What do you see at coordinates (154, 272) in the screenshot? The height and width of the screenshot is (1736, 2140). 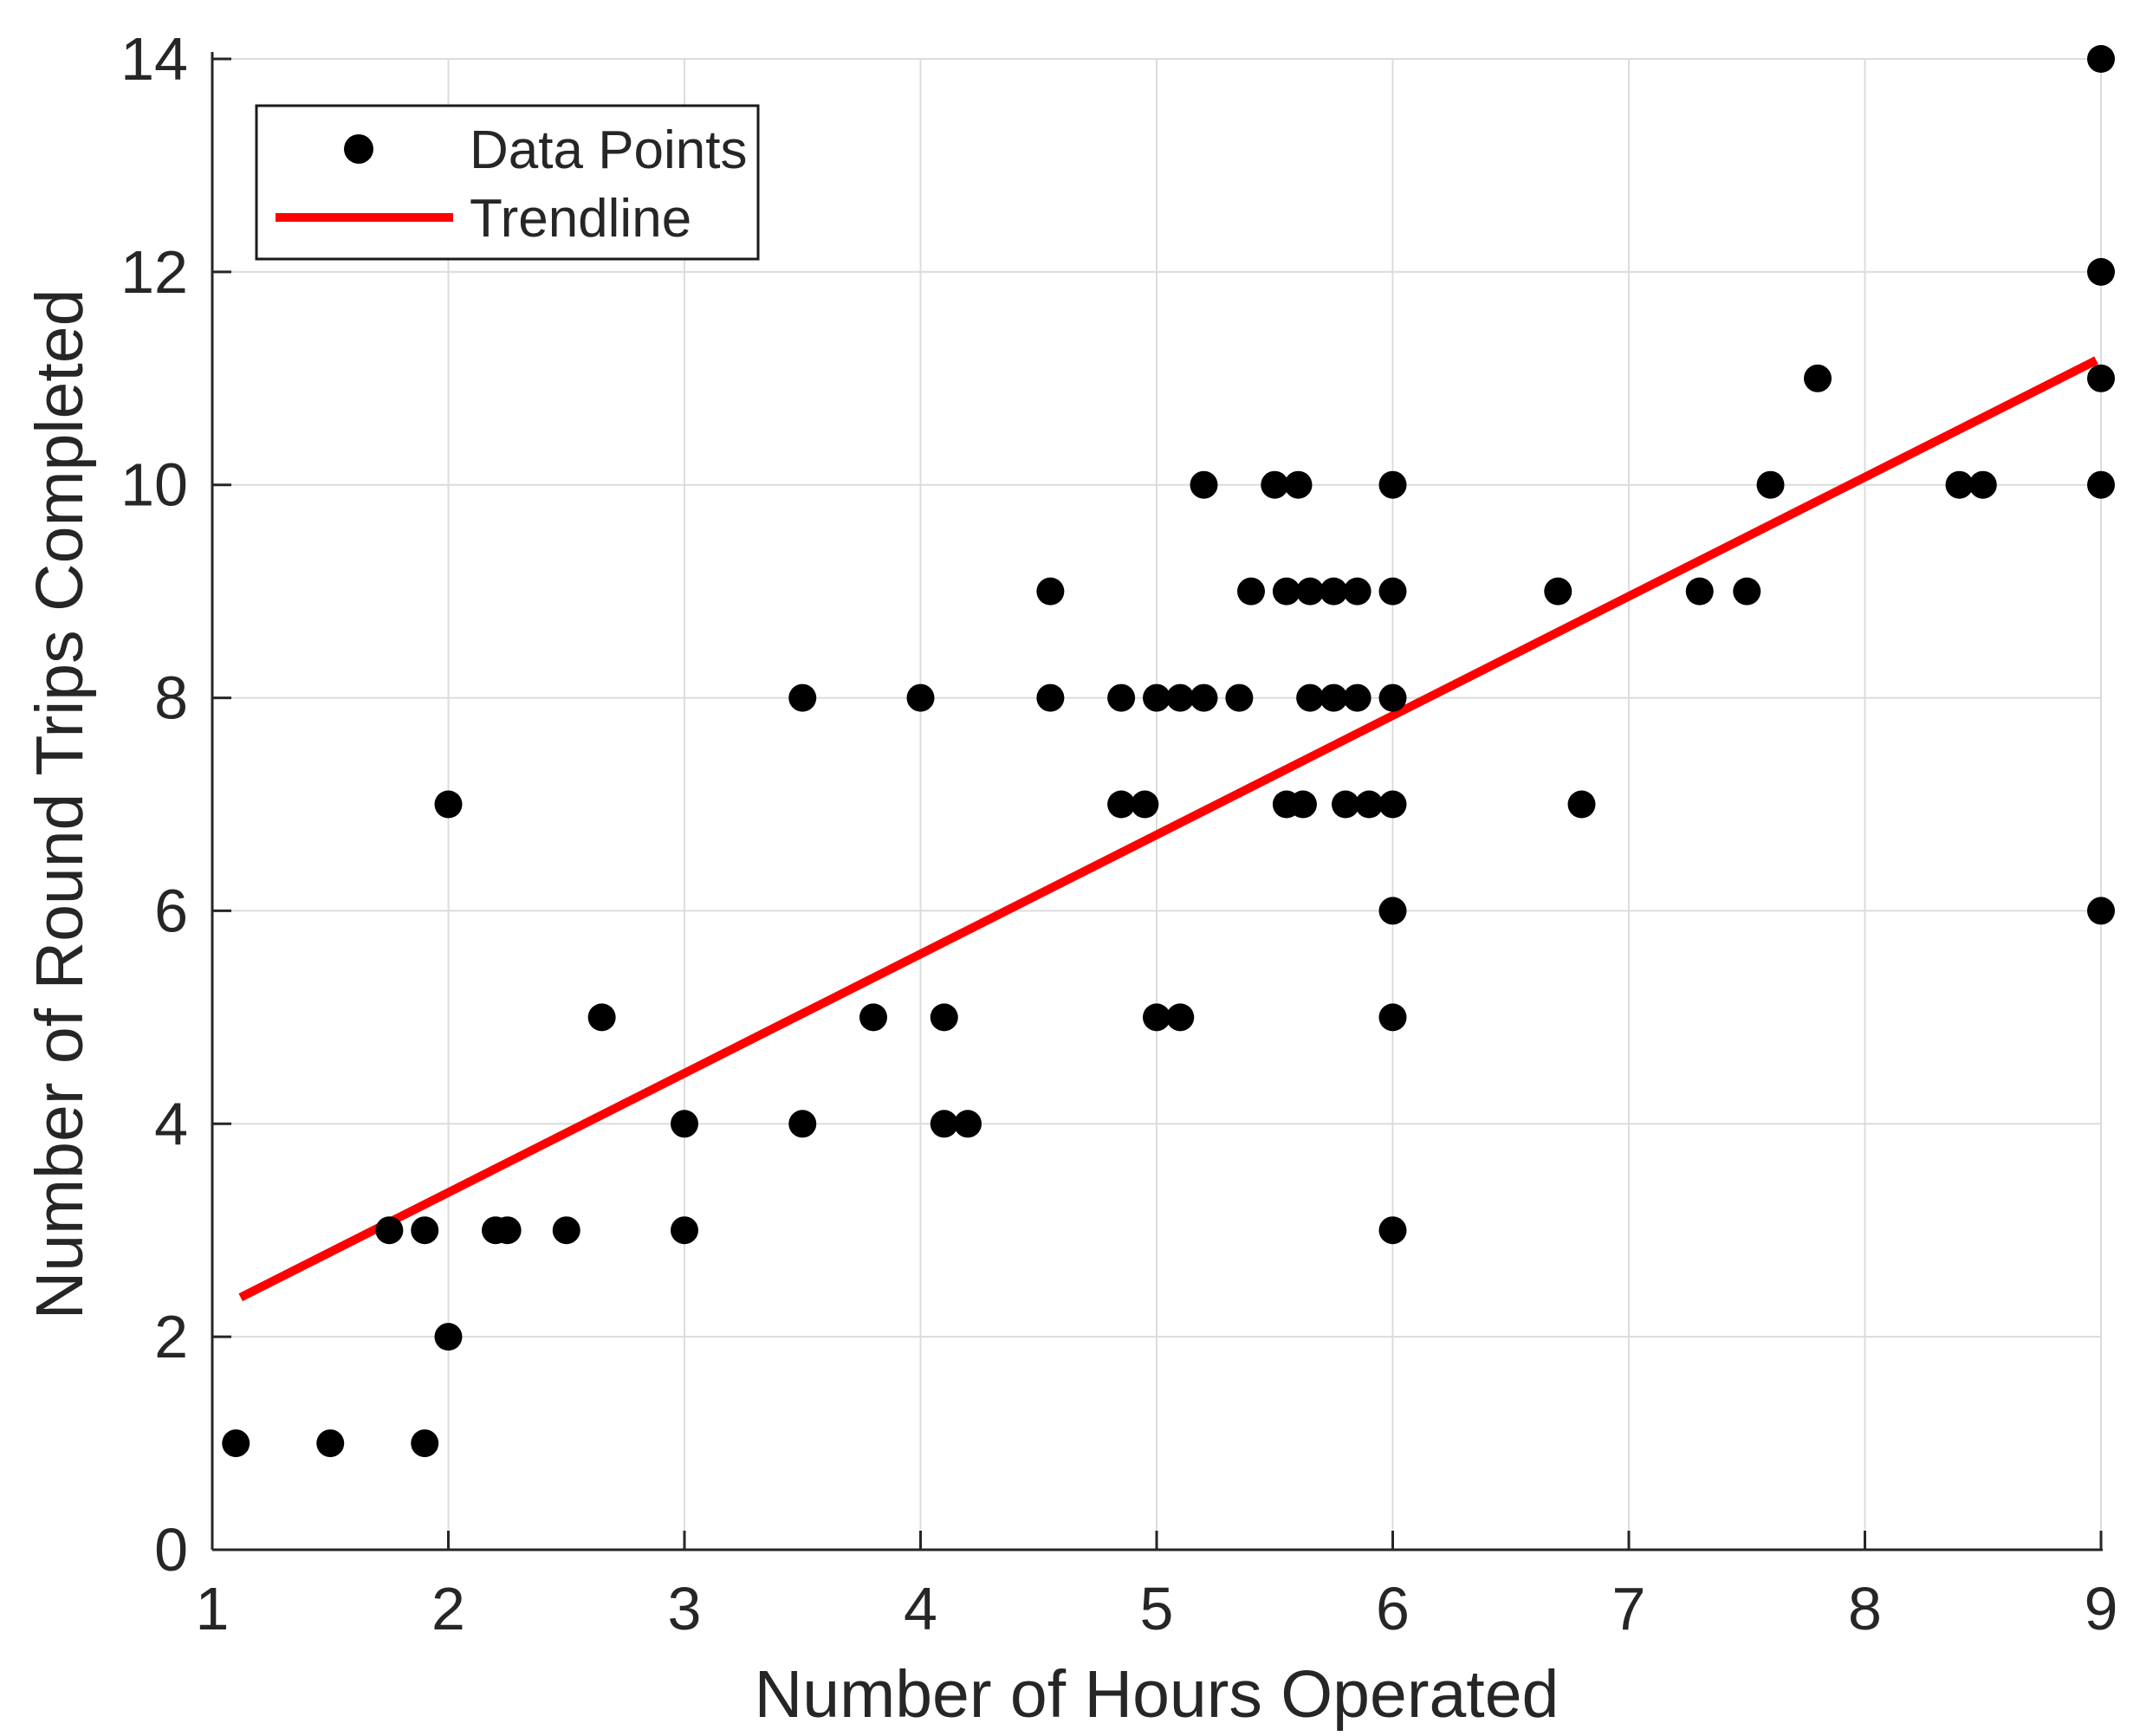 I see `y-tick-label: 12` at bounding box center [154, 272].